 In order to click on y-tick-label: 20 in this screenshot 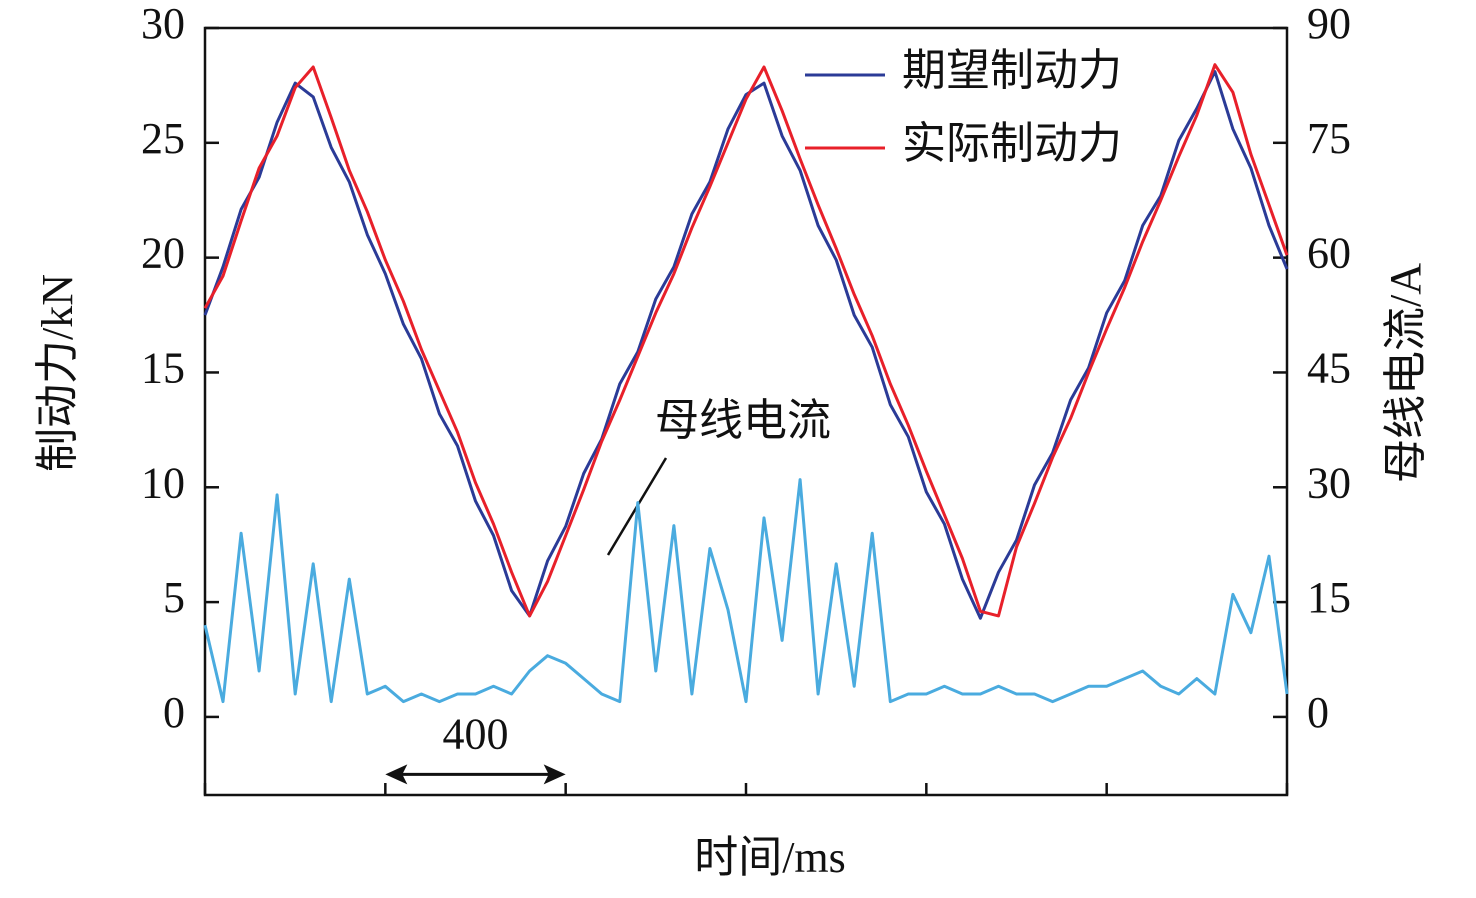, I will do `click(163, 253)`.